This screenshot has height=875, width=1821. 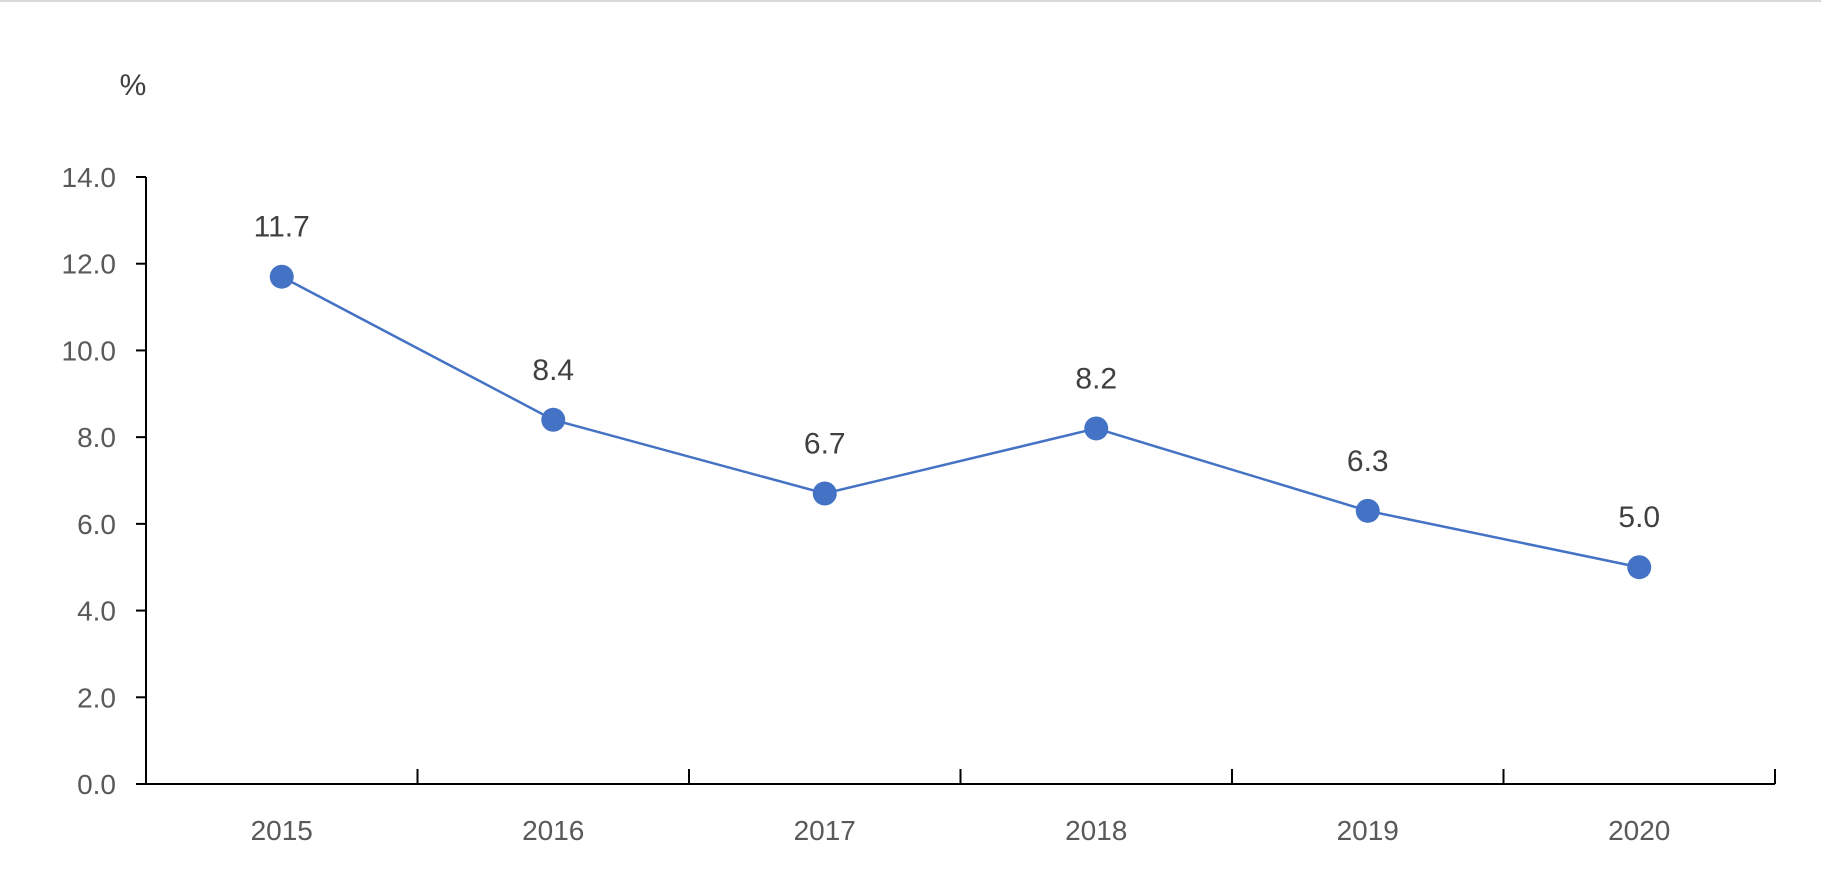 I want to click on y-axis: 0.0 2.0 4.0 6.0 8.0 10.0 12.0 14.0, so click(x=104, y=481).